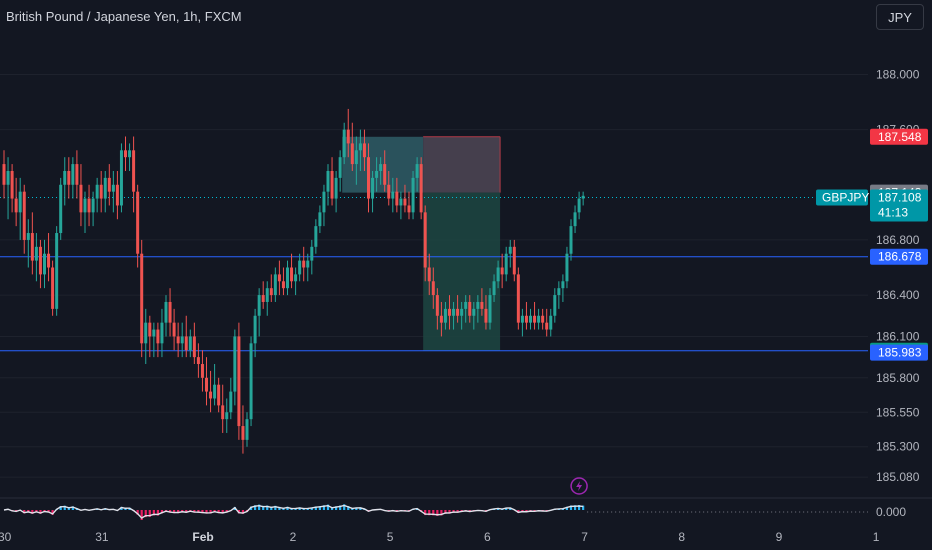  I want to click on y-axis-tick-label: 185.080, so click(898, 477).